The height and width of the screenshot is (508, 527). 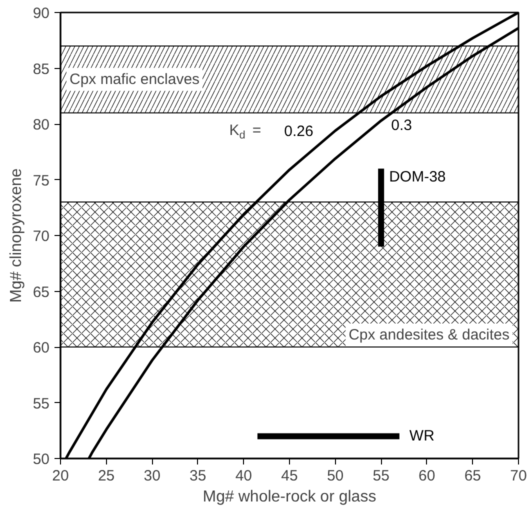 I want to click on y-tick-label: 50, so click(x=41, y=459).